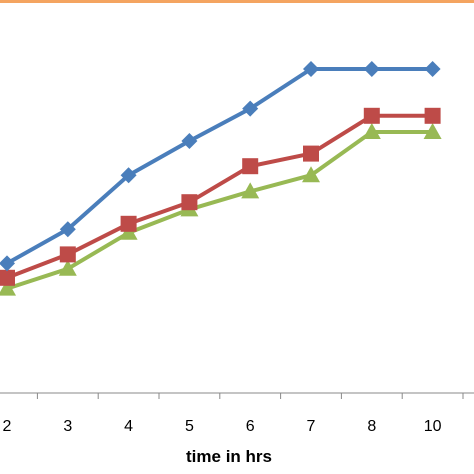 This screenshot has width=474, height=474. What do you see at coordinates (229, 456) in the screenshot?
I see `x-axis-title: time in hrs` at bounding box center [229, 456].